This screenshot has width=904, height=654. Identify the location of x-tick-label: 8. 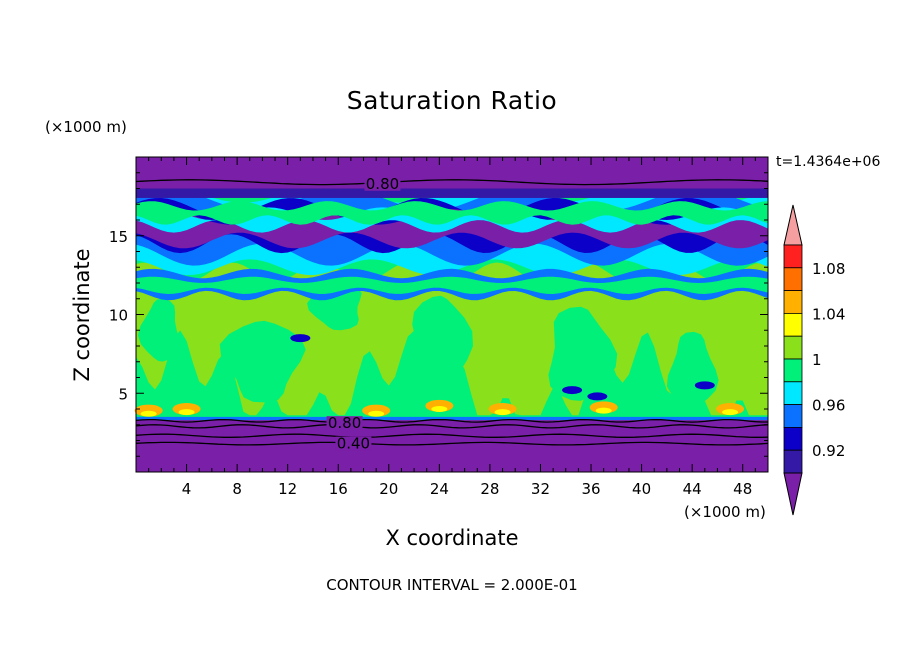
(237, 489).